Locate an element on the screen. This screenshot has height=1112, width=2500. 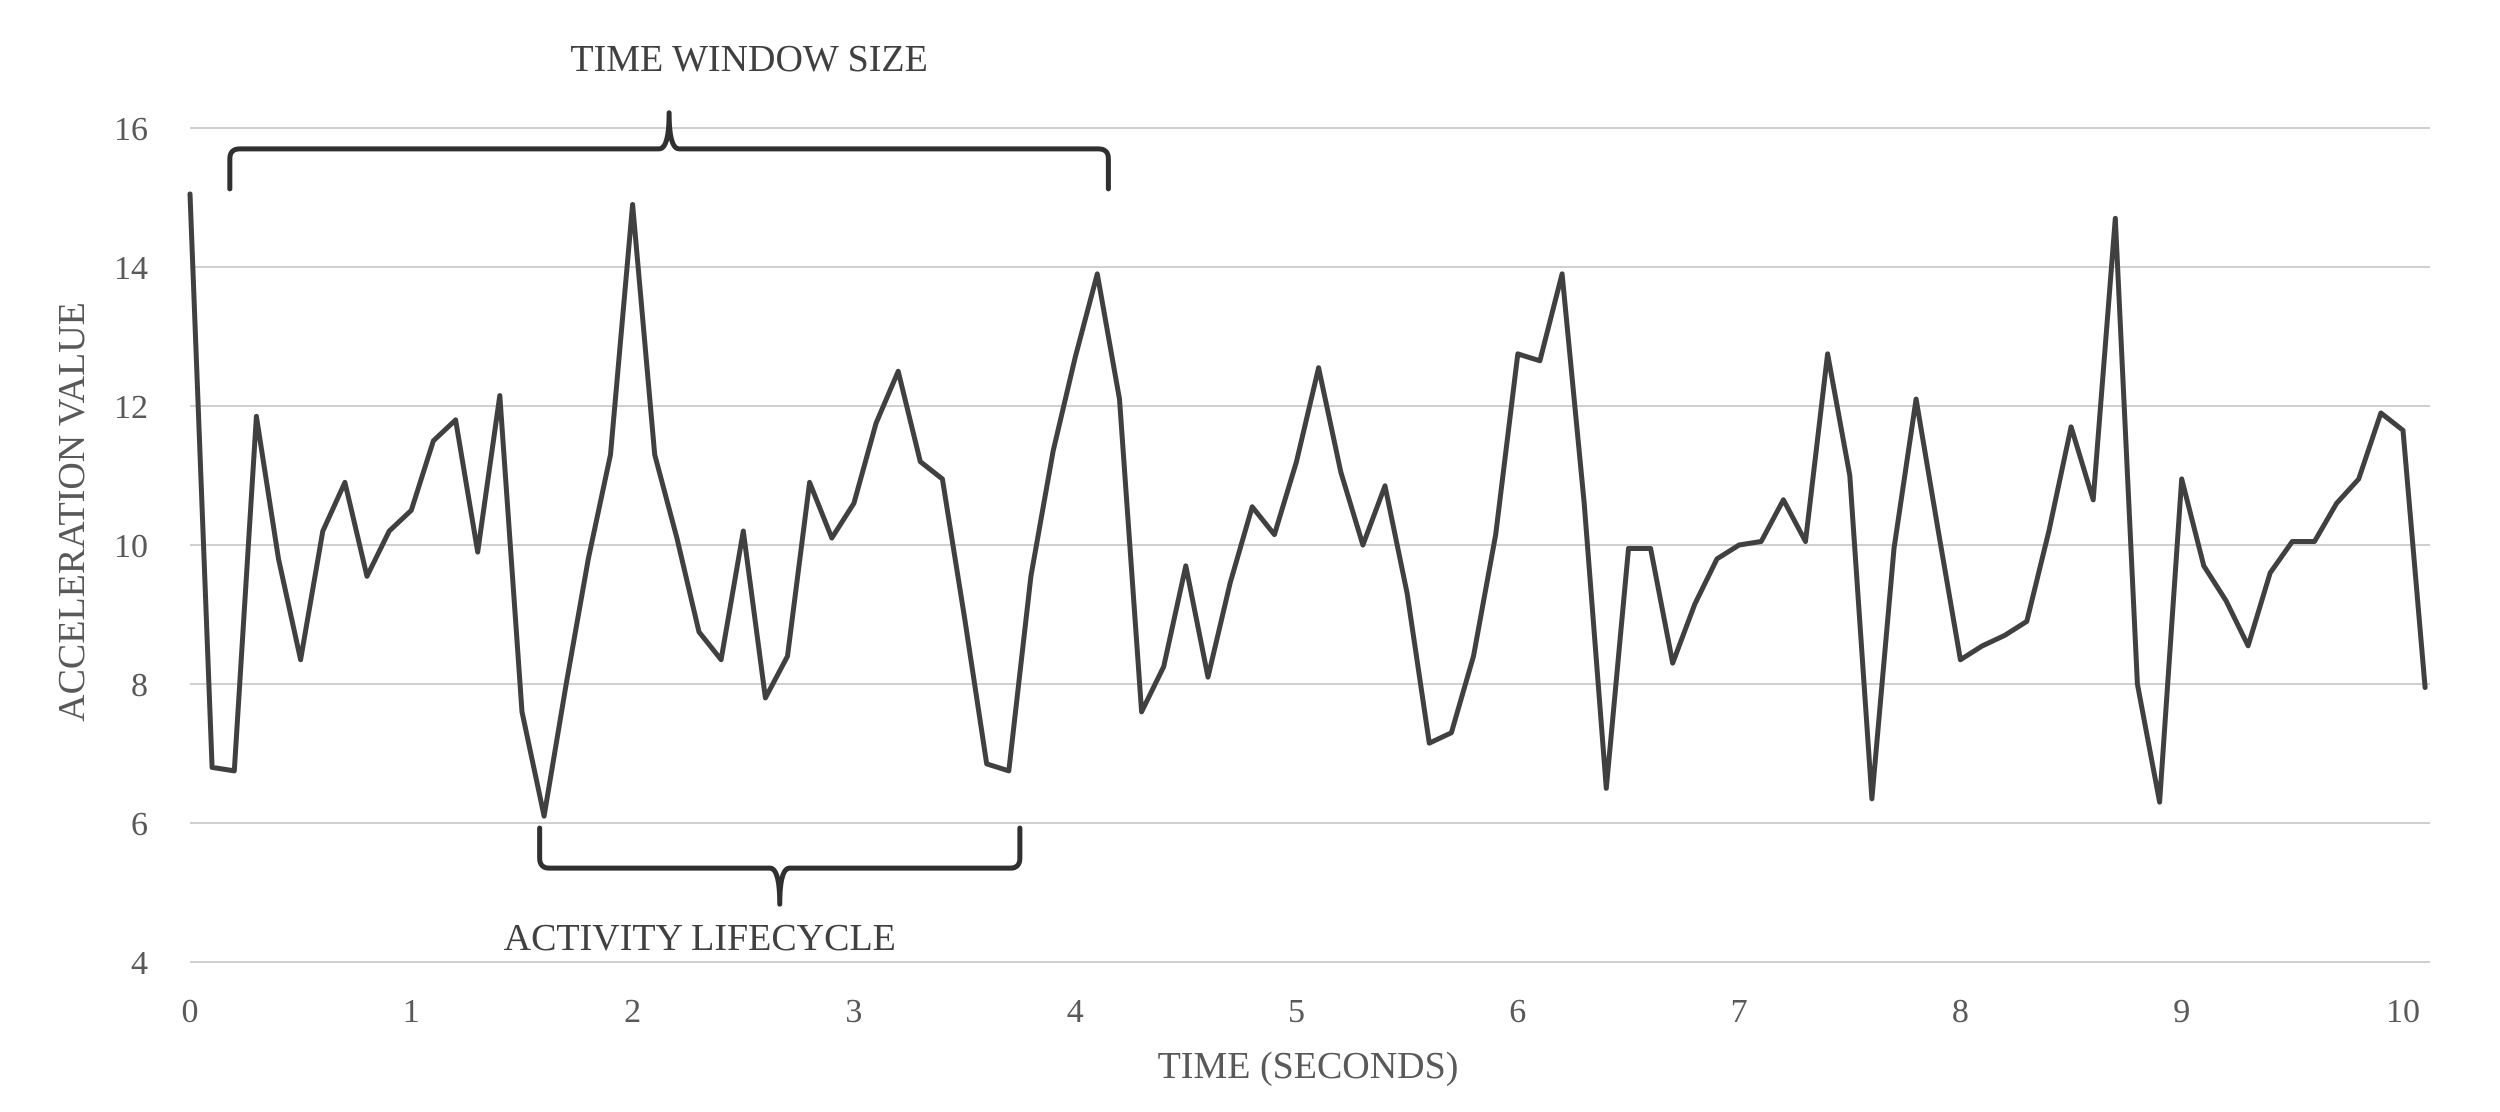
x-tick-labels: 0 1 2 3 4 5 6 7 8 9 10 is located at coordinates (1301, 1011).